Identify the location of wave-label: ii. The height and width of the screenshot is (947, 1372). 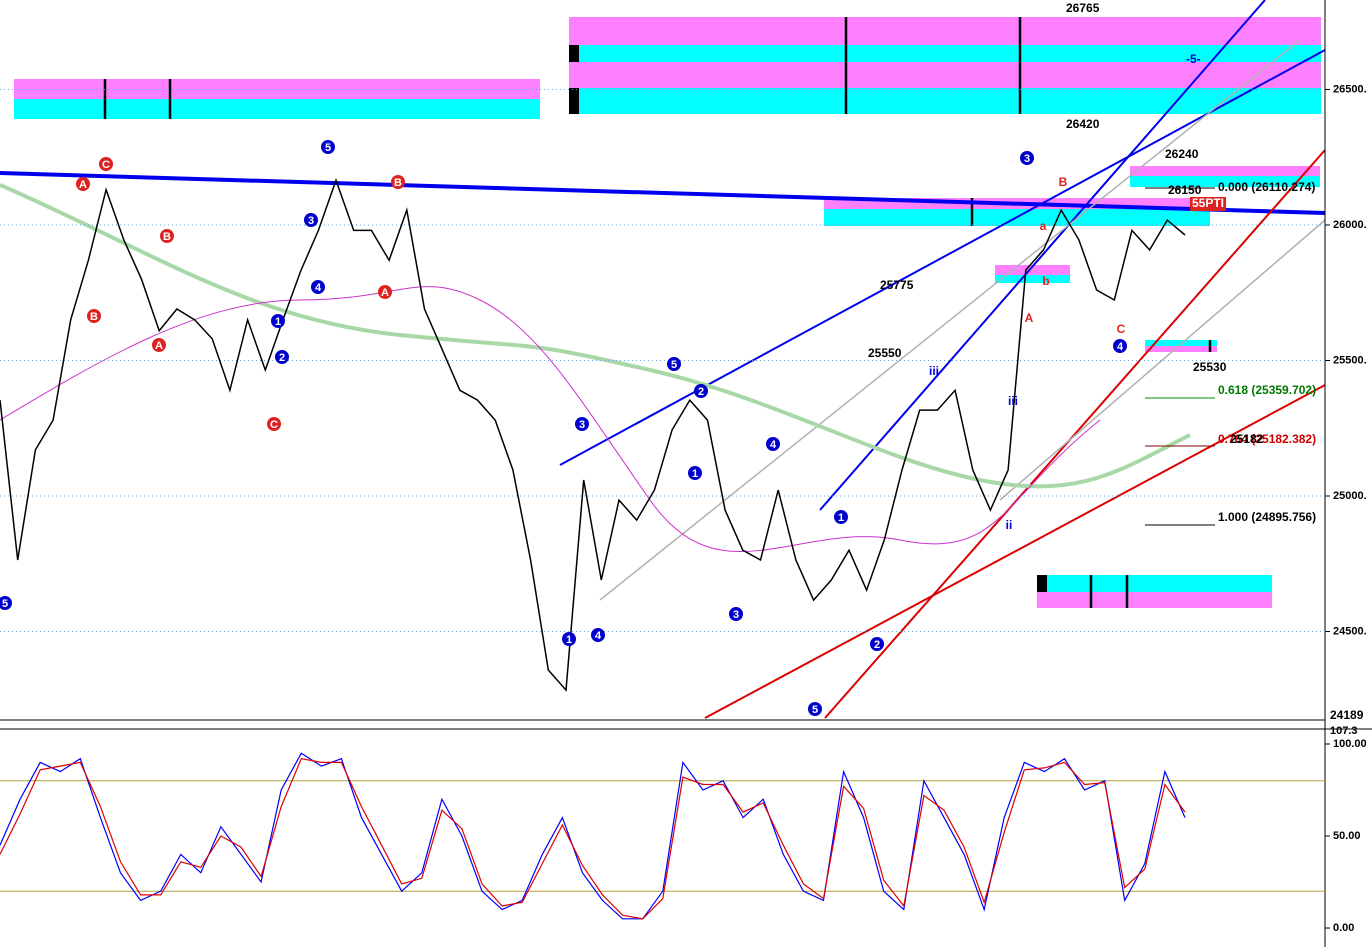
(1009, 525).